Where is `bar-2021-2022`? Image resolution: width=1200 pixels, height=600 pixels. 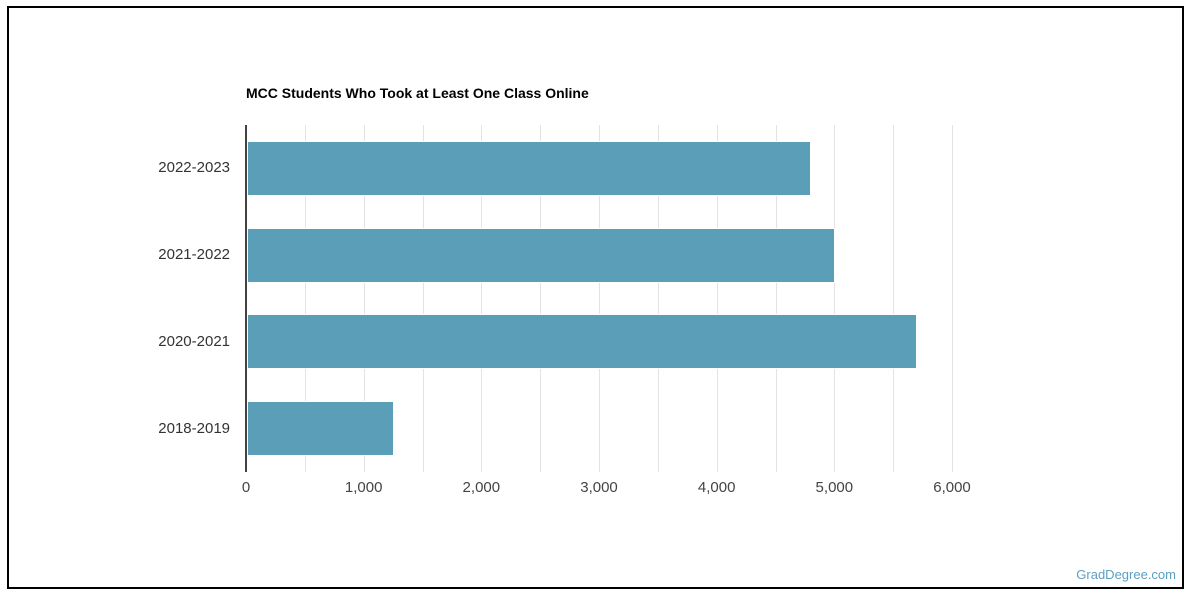
bar-2021-2022 is located at coordinates (541, 255).